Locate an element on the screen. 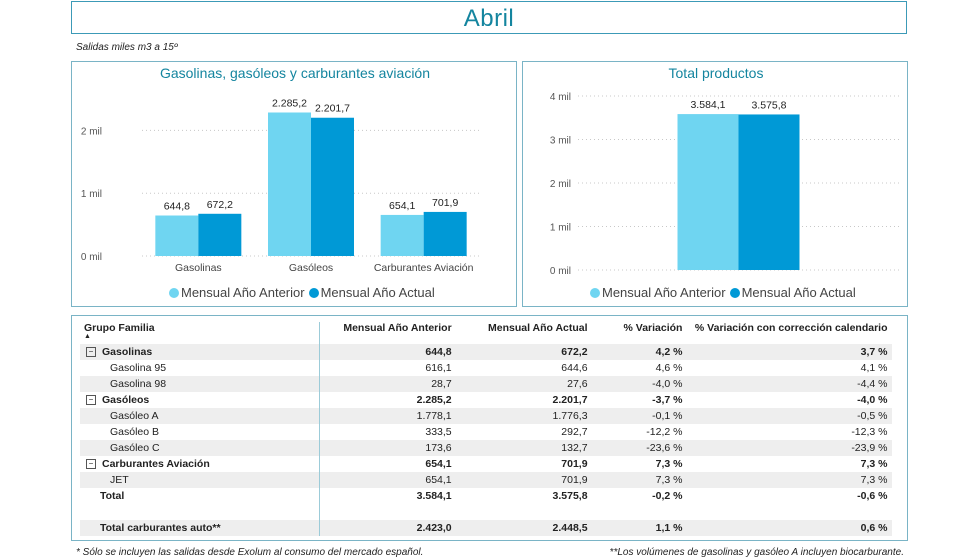 The width and height of the screenshot is (980, 560). table-cell: 2.285,2 is located at coordinates (434, 400).